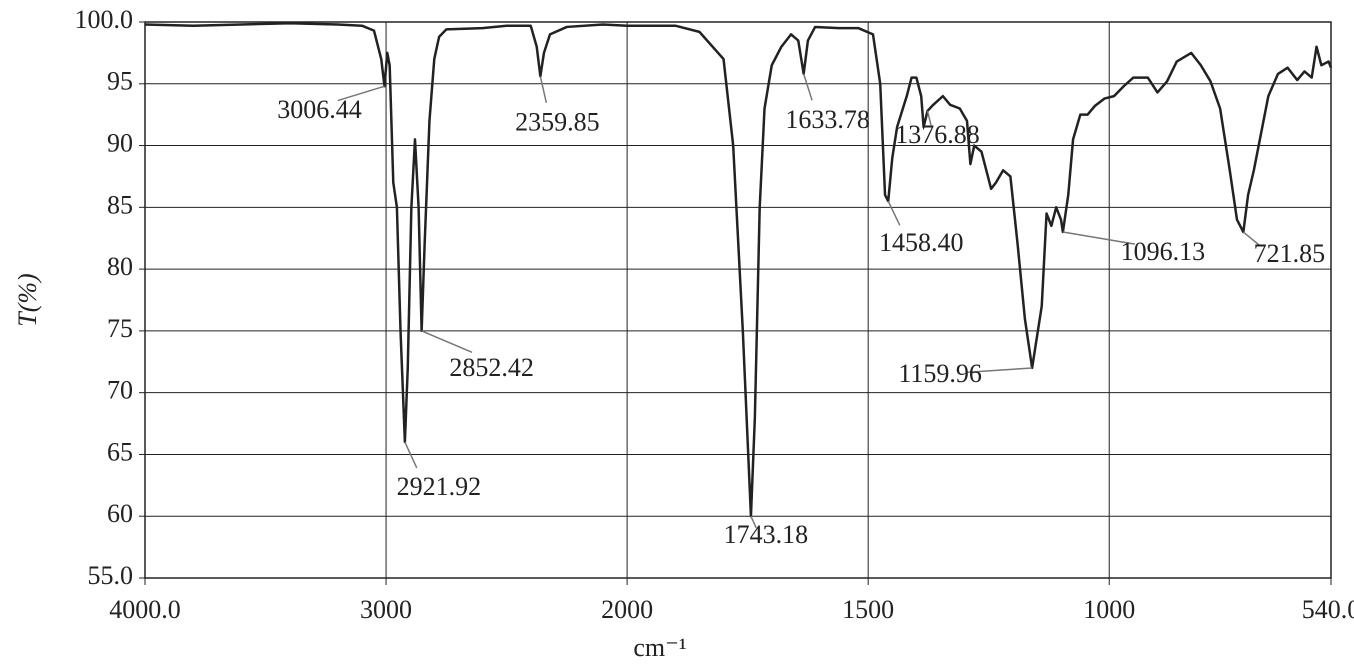 This screenshot has height=665, width=1354. I want to click on peak-label: 721.85, so click(1290, 253).